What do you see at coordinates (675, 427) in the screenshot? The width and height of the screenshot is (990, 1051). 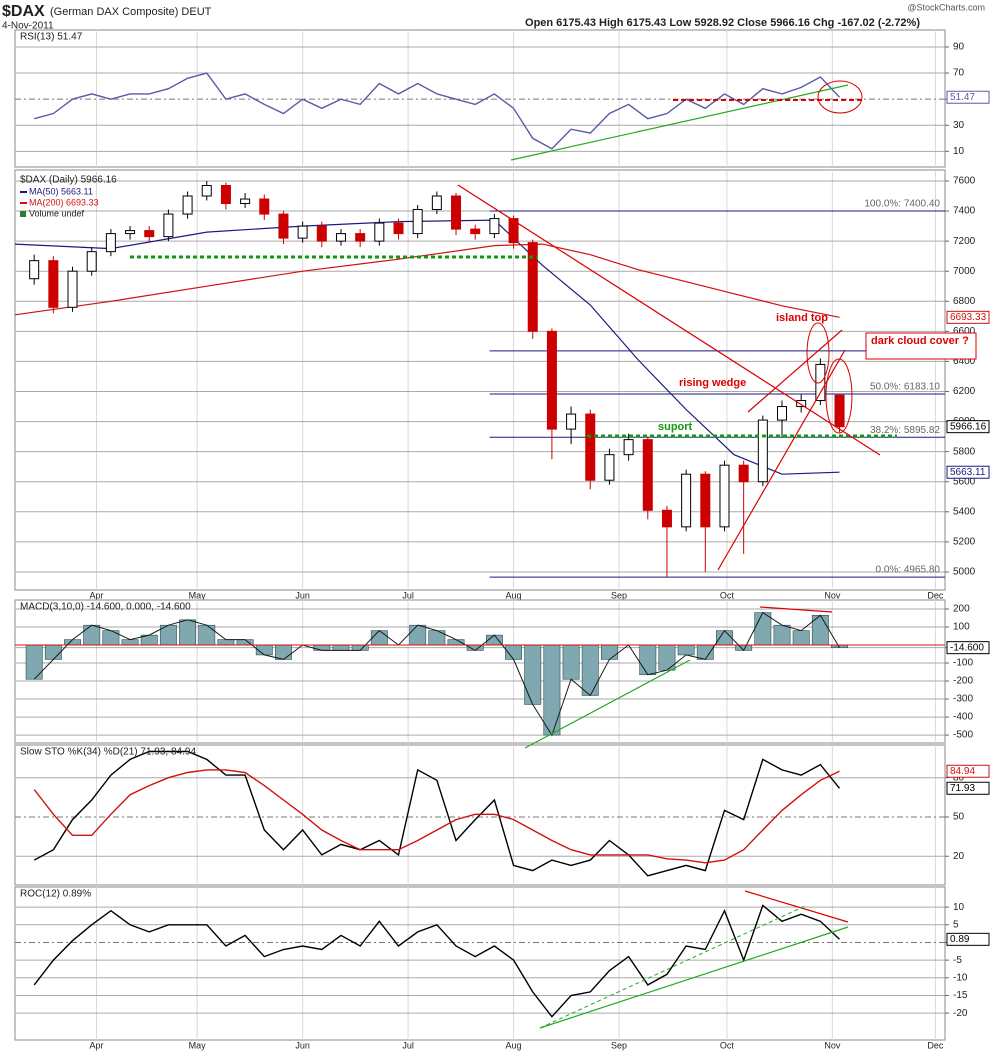 I see `annotation: suport` at bounding box center [675, 427].